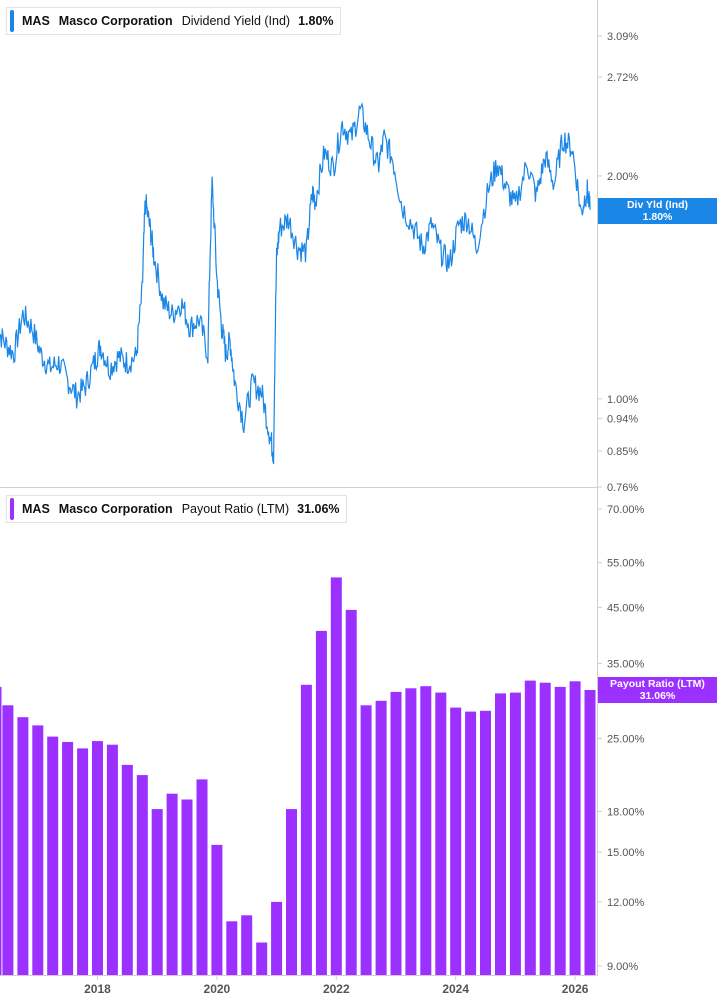  What do you see at coordinates (657, 217) in the screenshot?
I see `tag-value: 1.80%` at bounding box center [657, 217].